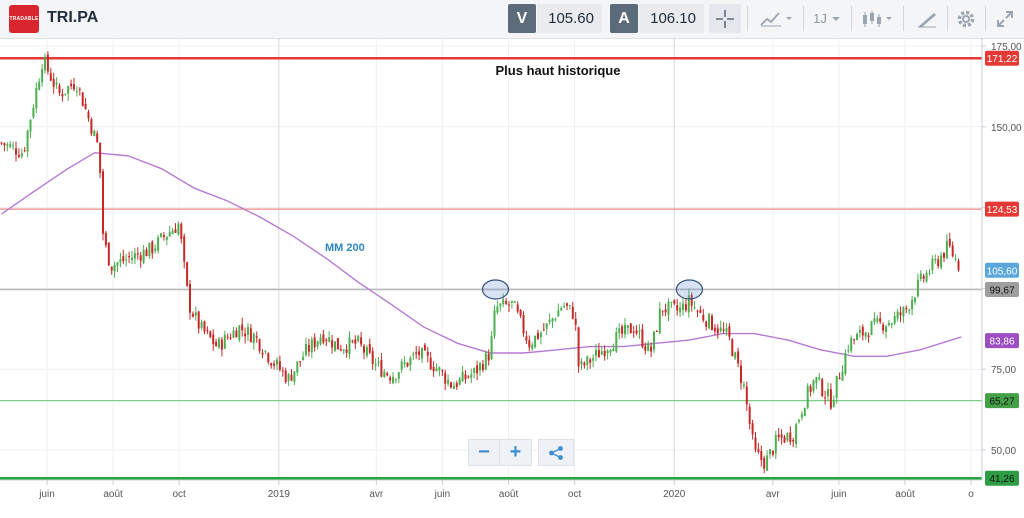  I want to click on chart-title: Plus haut historique, so click(558, 70).